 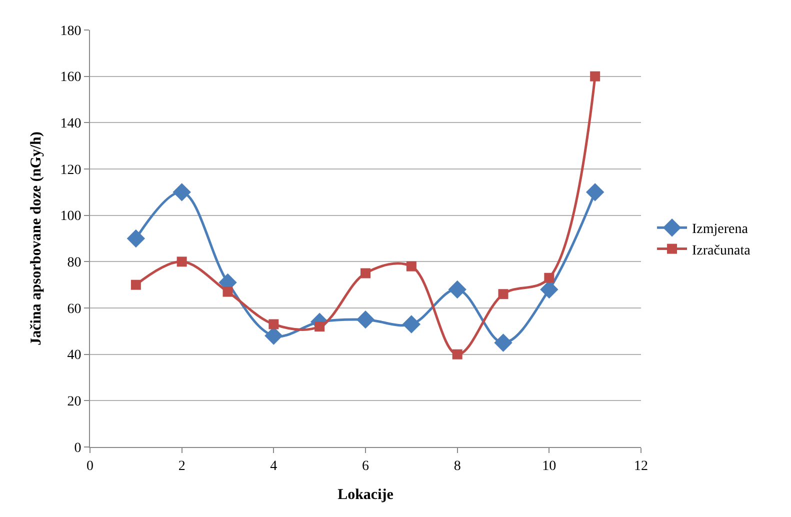 I want to click on x-tick-label: 8, so click(x=457, y=466).